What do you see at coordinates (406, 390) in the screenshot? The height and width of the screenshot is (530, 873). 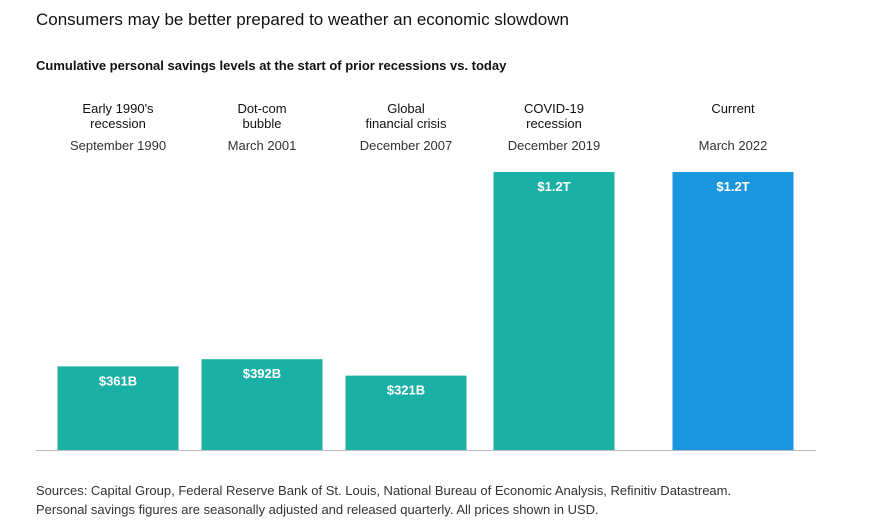 I see `data-label-3: $321B` at bounding box center [406, 390].